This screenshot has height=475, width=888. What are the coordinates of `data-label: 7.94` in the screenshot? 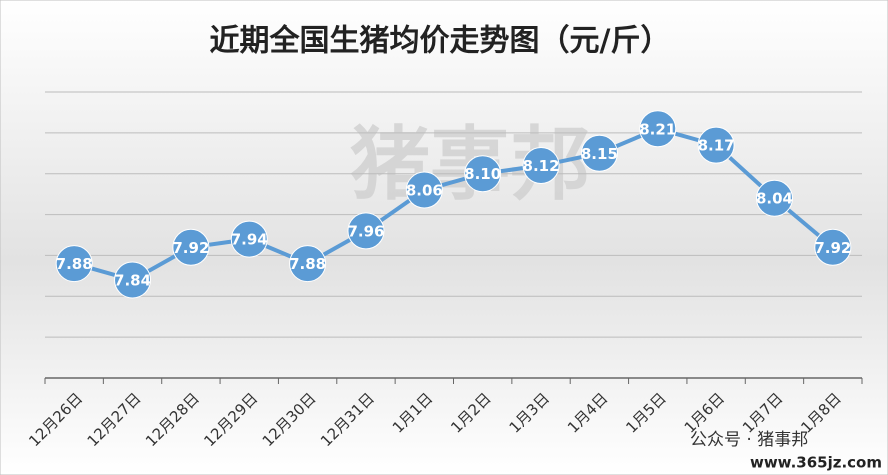 It's located at (249, 240).